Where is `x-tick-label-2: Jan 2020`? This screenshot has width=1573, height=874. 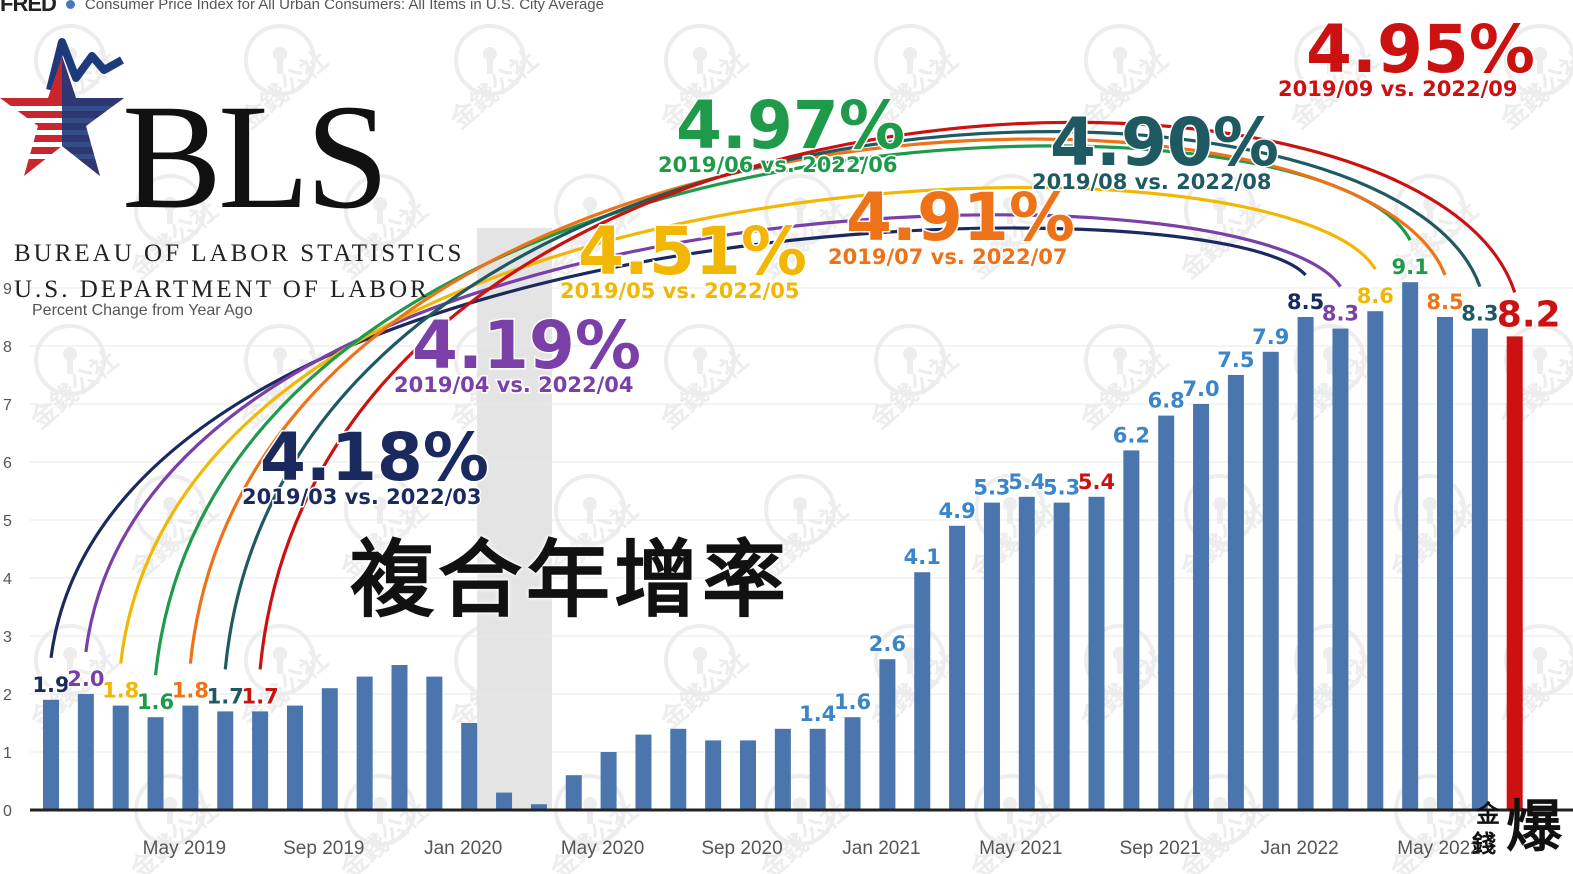 x-tick-label-2: Jan 2020 is located at coordinates (463, 848).